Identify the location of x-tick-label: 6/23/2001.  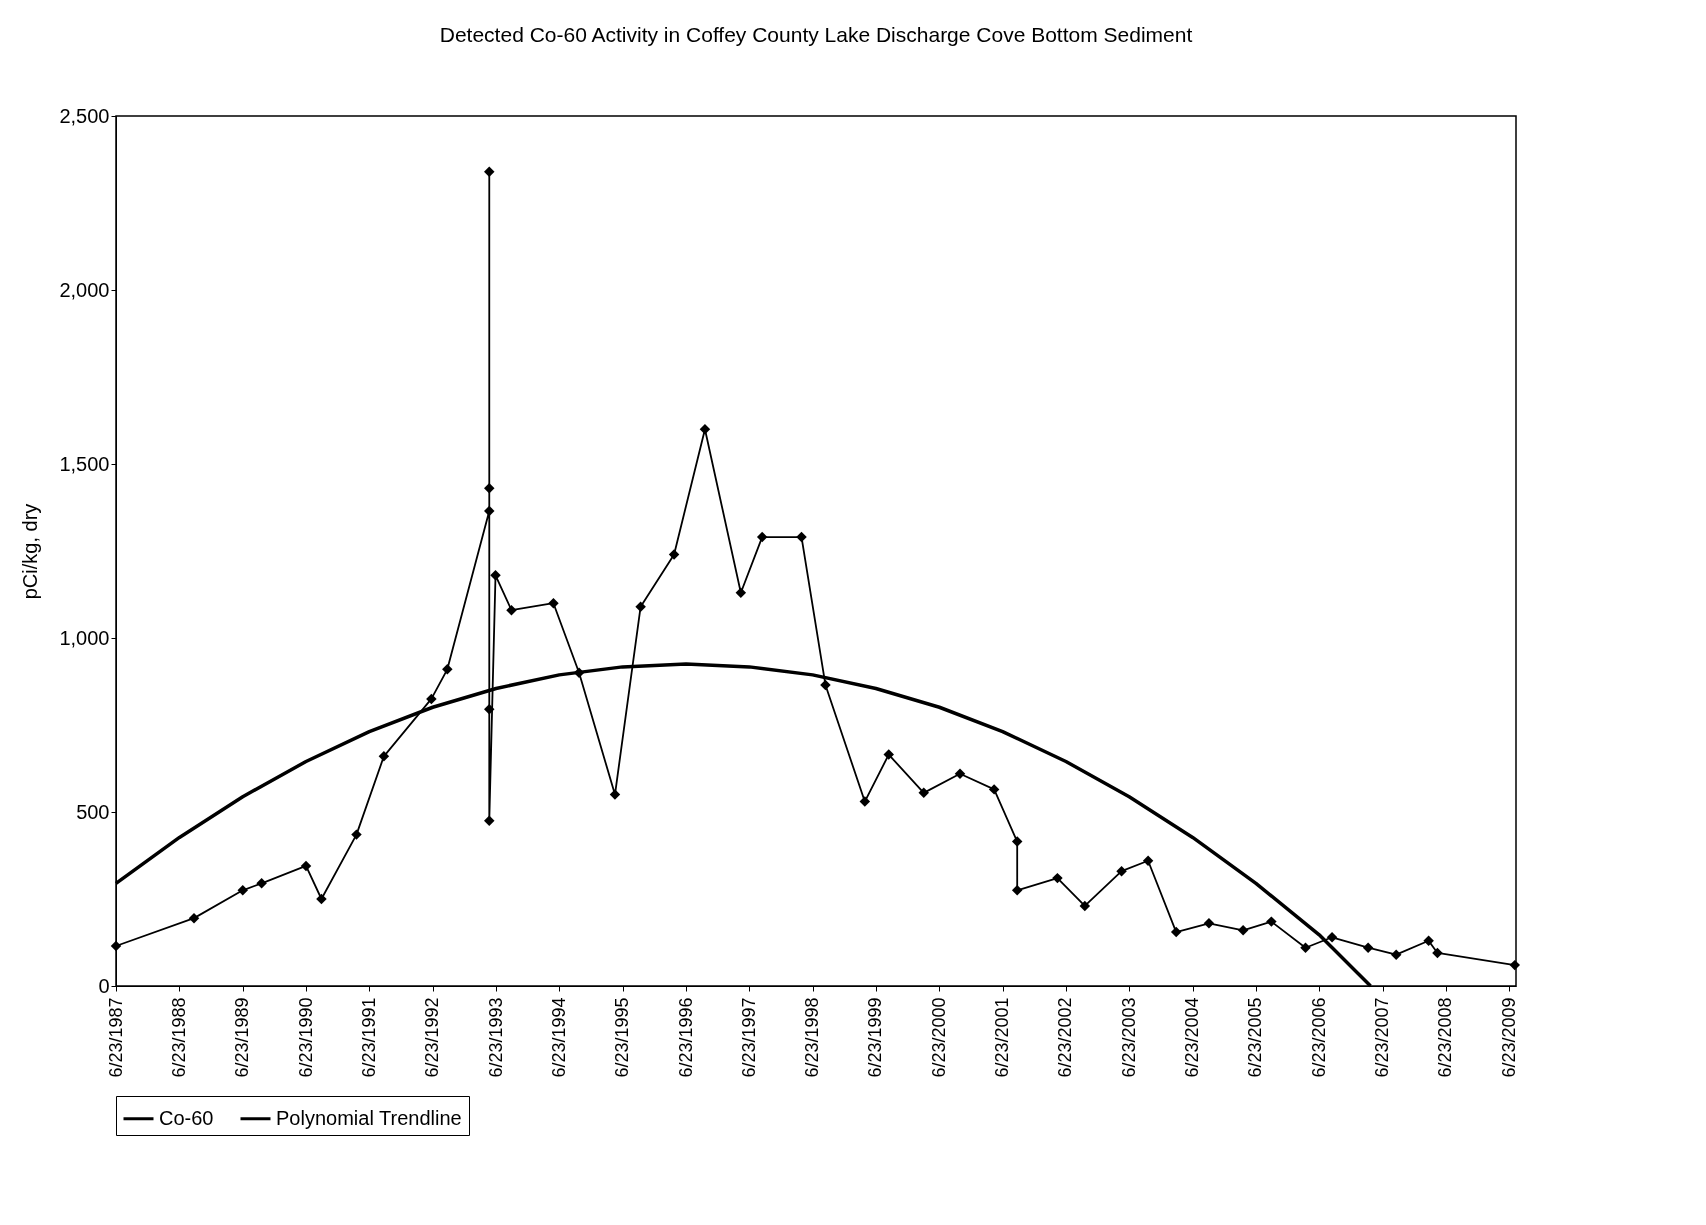
(1002, 1037).